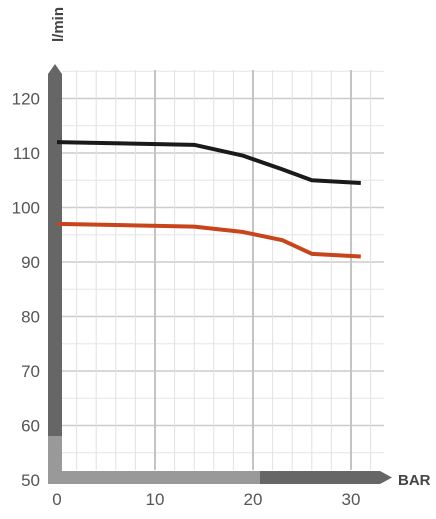 The width and height of the screenshot is (436, 519). What do you see at coordinates (351, 499) in the screenshot?
I see `x-tick-label: 30` at bounding box center [351, 499].